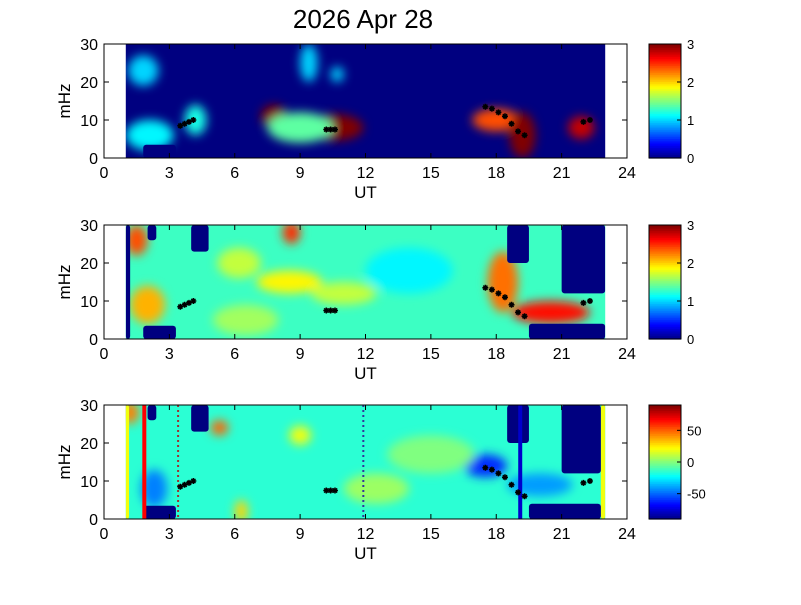 This screenshot has height=605, width=801. Describe the element at coordinates (104, 354) in the screenshot. I see `x-tick-label: 0` at that location.